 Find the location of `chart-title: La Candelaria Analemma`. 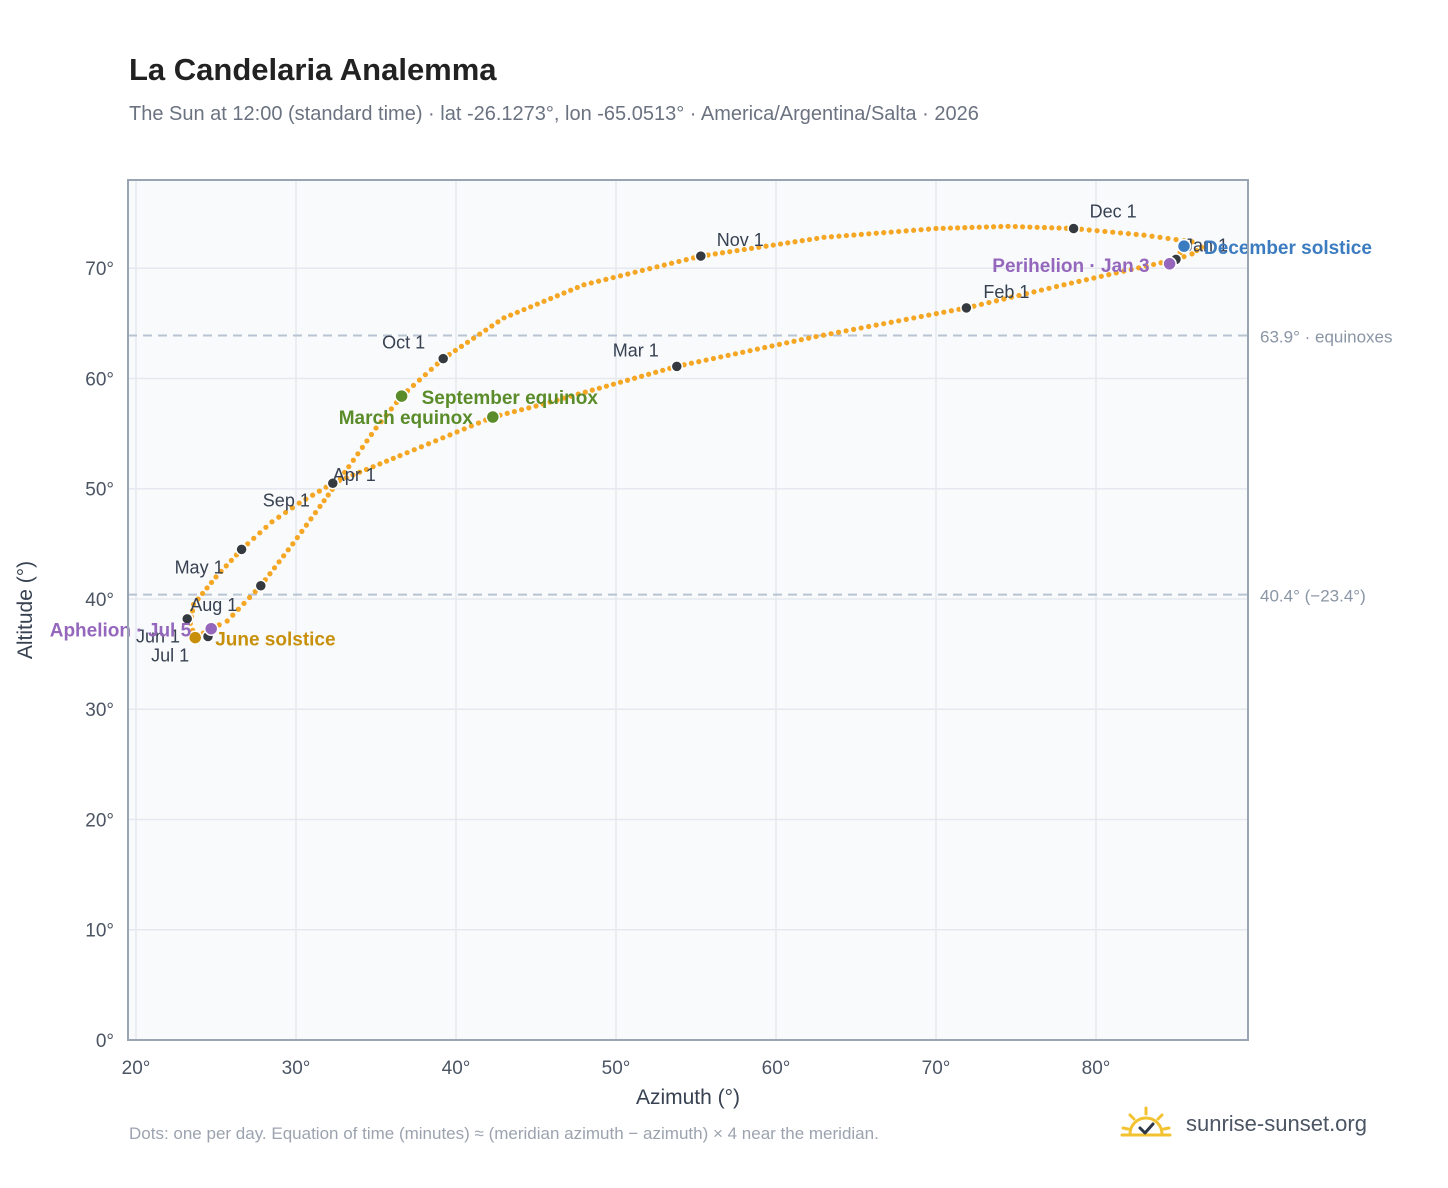

chart-title: La Candelaria Analemma is located at coordinates (313, 69).